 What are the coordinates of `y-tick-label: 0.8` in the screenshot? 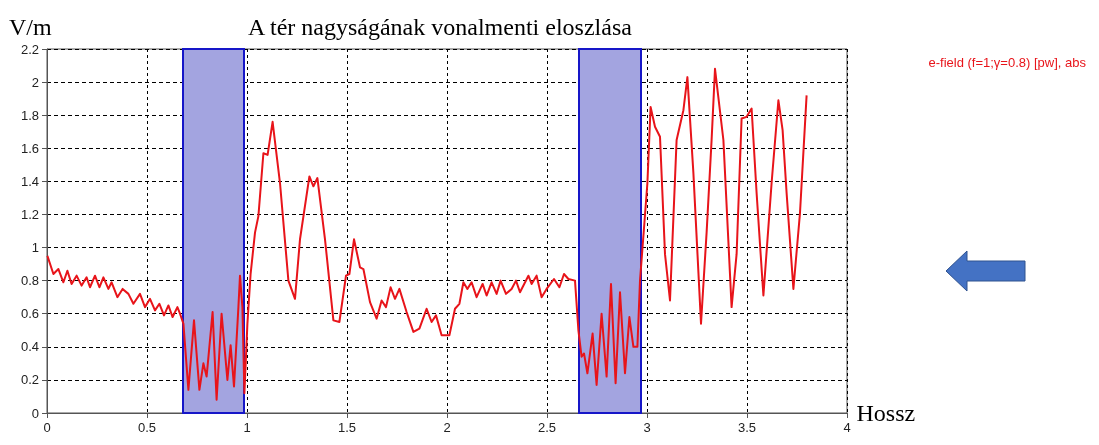 It's located at (29, 281).